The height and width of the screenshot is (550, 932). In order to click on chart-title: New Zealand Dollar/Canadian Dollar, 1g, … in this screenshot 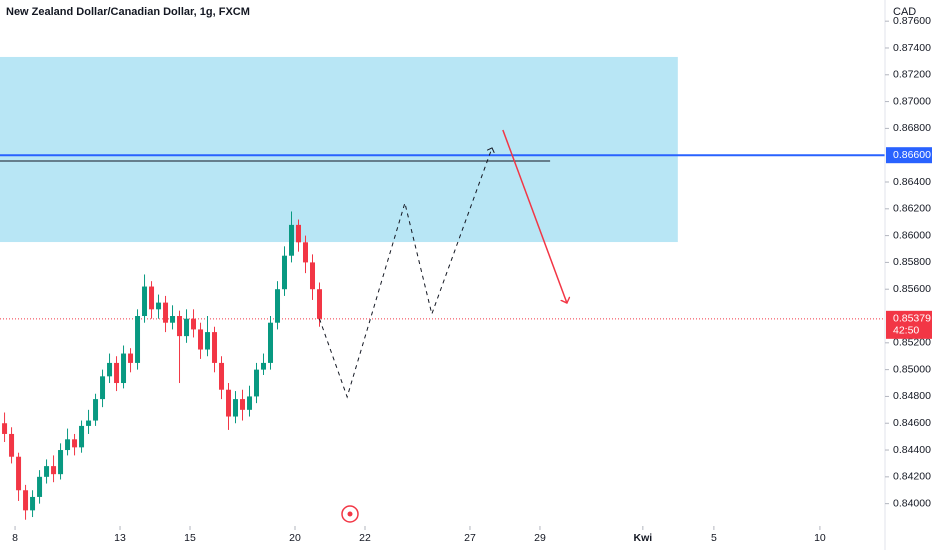, I will do `click(128, 12)`.